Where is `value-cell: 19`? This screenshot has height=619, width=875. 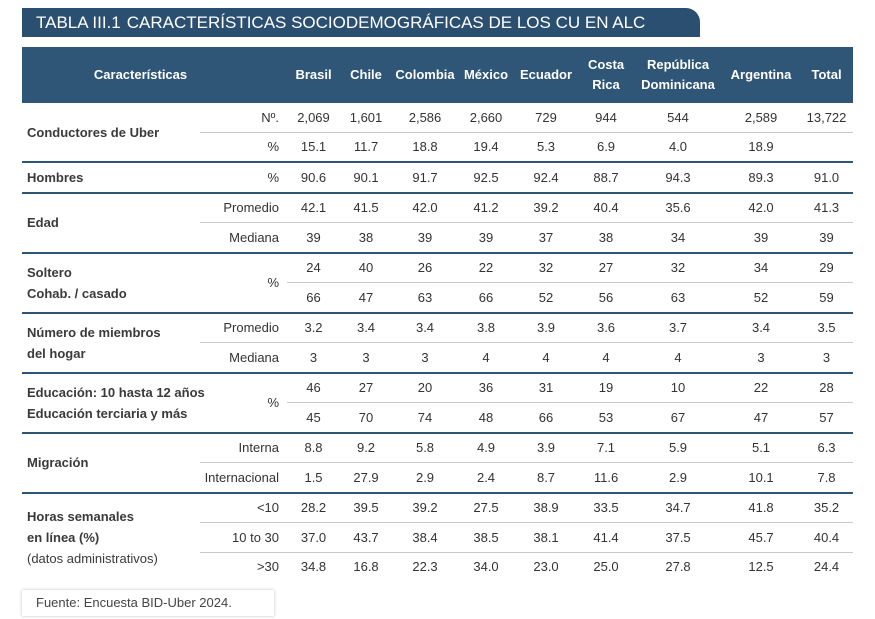 value-cell: 19 is located at coordinates (606, 387).